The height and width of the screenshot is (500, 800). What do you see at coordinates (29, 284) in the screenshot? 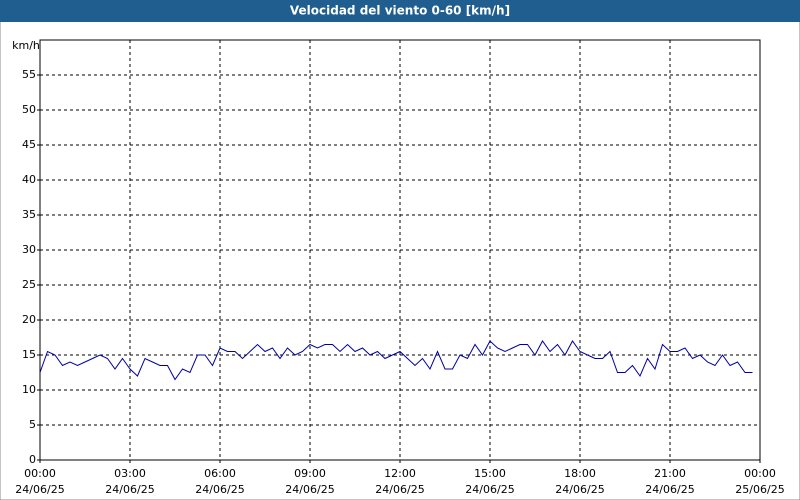
I see `y-tick-label: 25` at bounding box center [29, 284].